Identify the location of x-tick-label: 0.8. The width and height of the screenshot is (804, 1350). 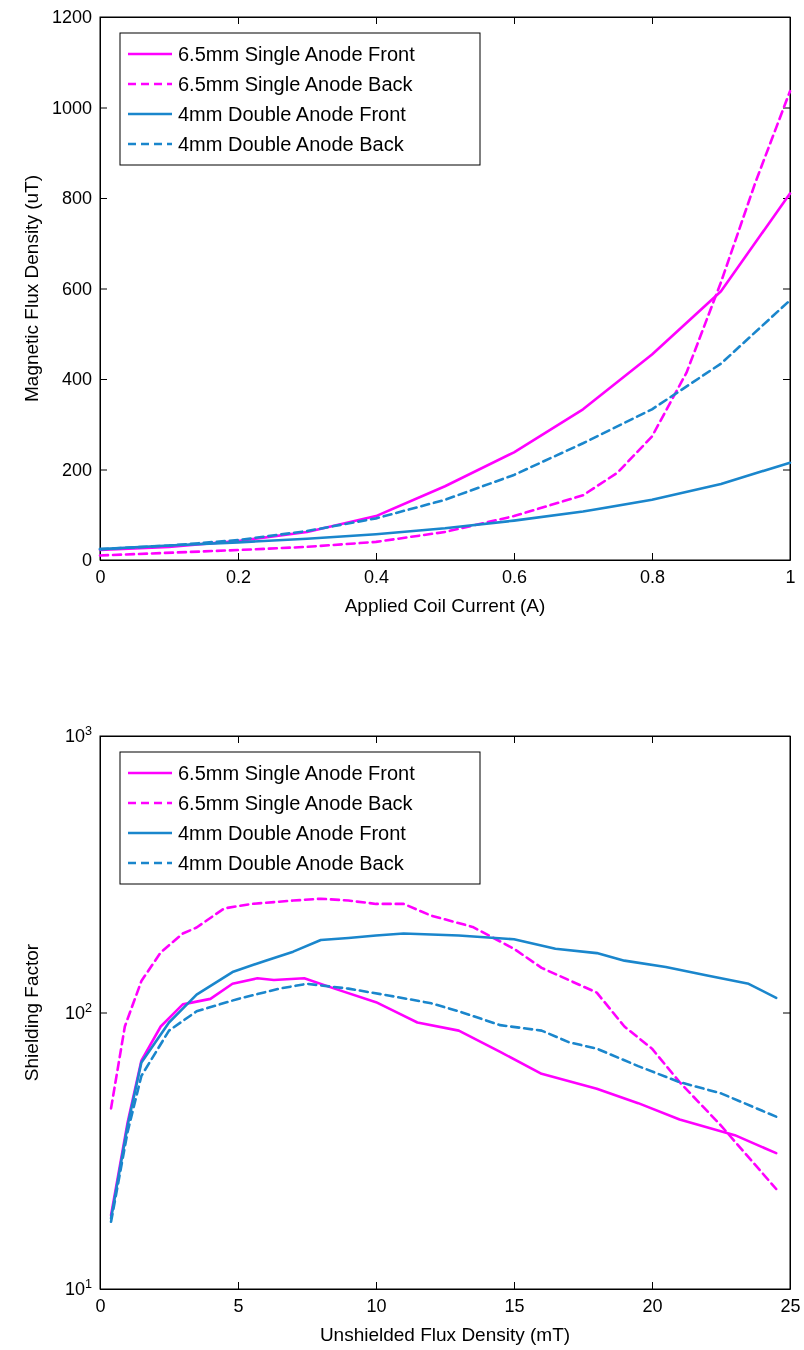
(652, 576).